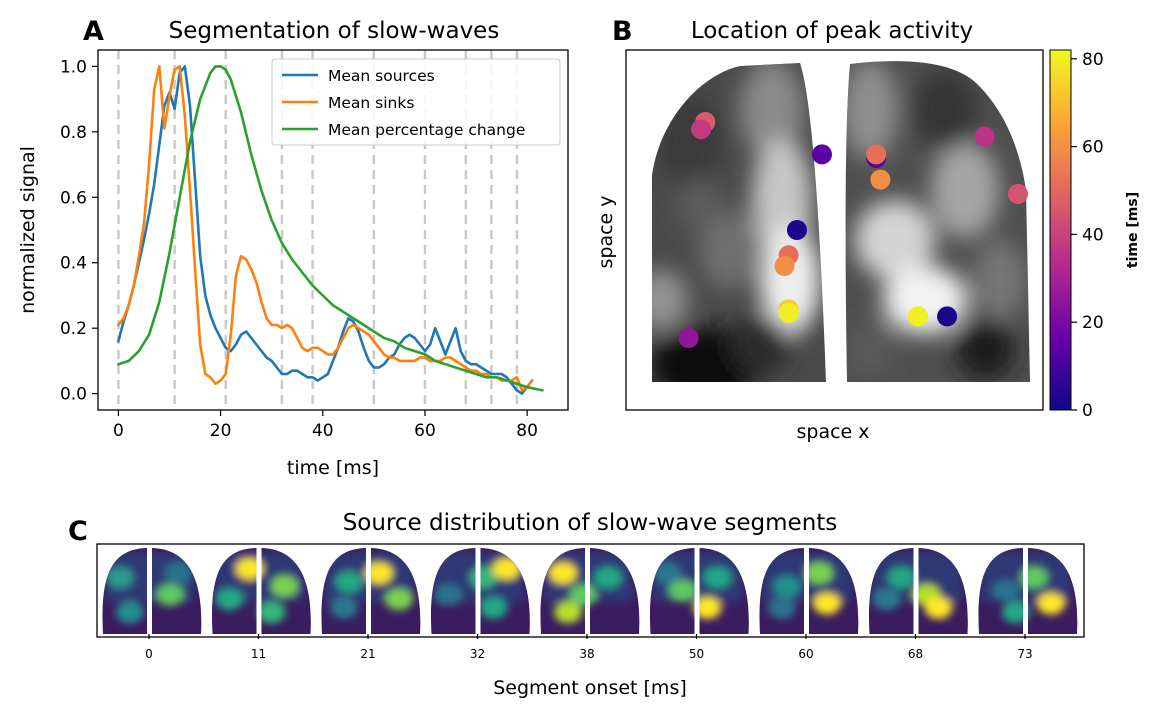 The image size is (1156, 715). Describe the element at coordinates (739, 222) in the screenshot. I see `brain-map-left-hemisphere` at that location.